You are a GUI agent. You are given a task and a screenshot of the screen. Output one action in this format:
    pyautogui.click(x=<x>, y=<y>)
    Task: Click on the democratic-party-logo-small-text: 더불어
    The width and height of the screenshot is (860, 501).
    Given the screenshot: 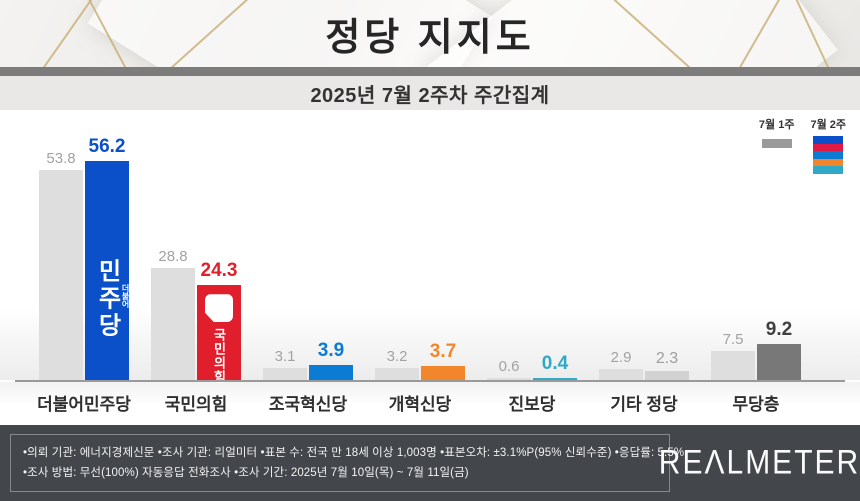 What is the action you would take?
    pyautogui.click(x=125, y=295)
    